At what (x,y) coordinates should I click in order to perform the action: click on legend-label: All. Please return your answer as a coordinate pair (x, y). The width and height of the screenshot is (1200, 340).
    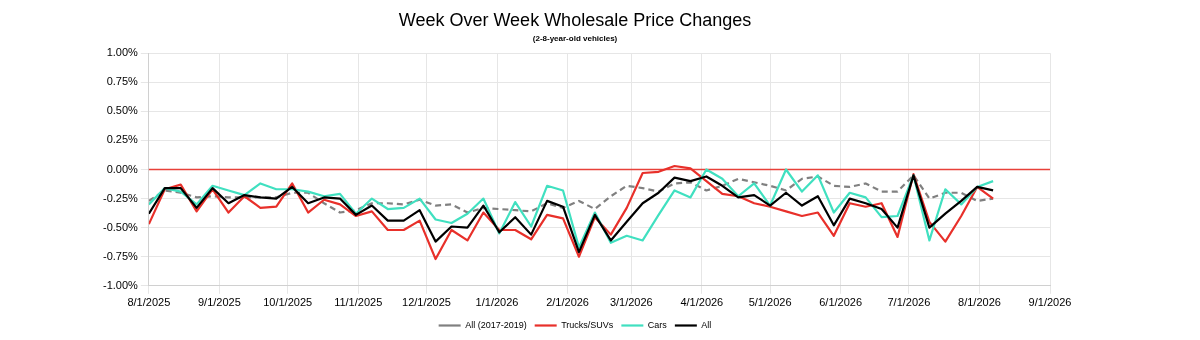
    Looking at the image, I should click on (706, 324).